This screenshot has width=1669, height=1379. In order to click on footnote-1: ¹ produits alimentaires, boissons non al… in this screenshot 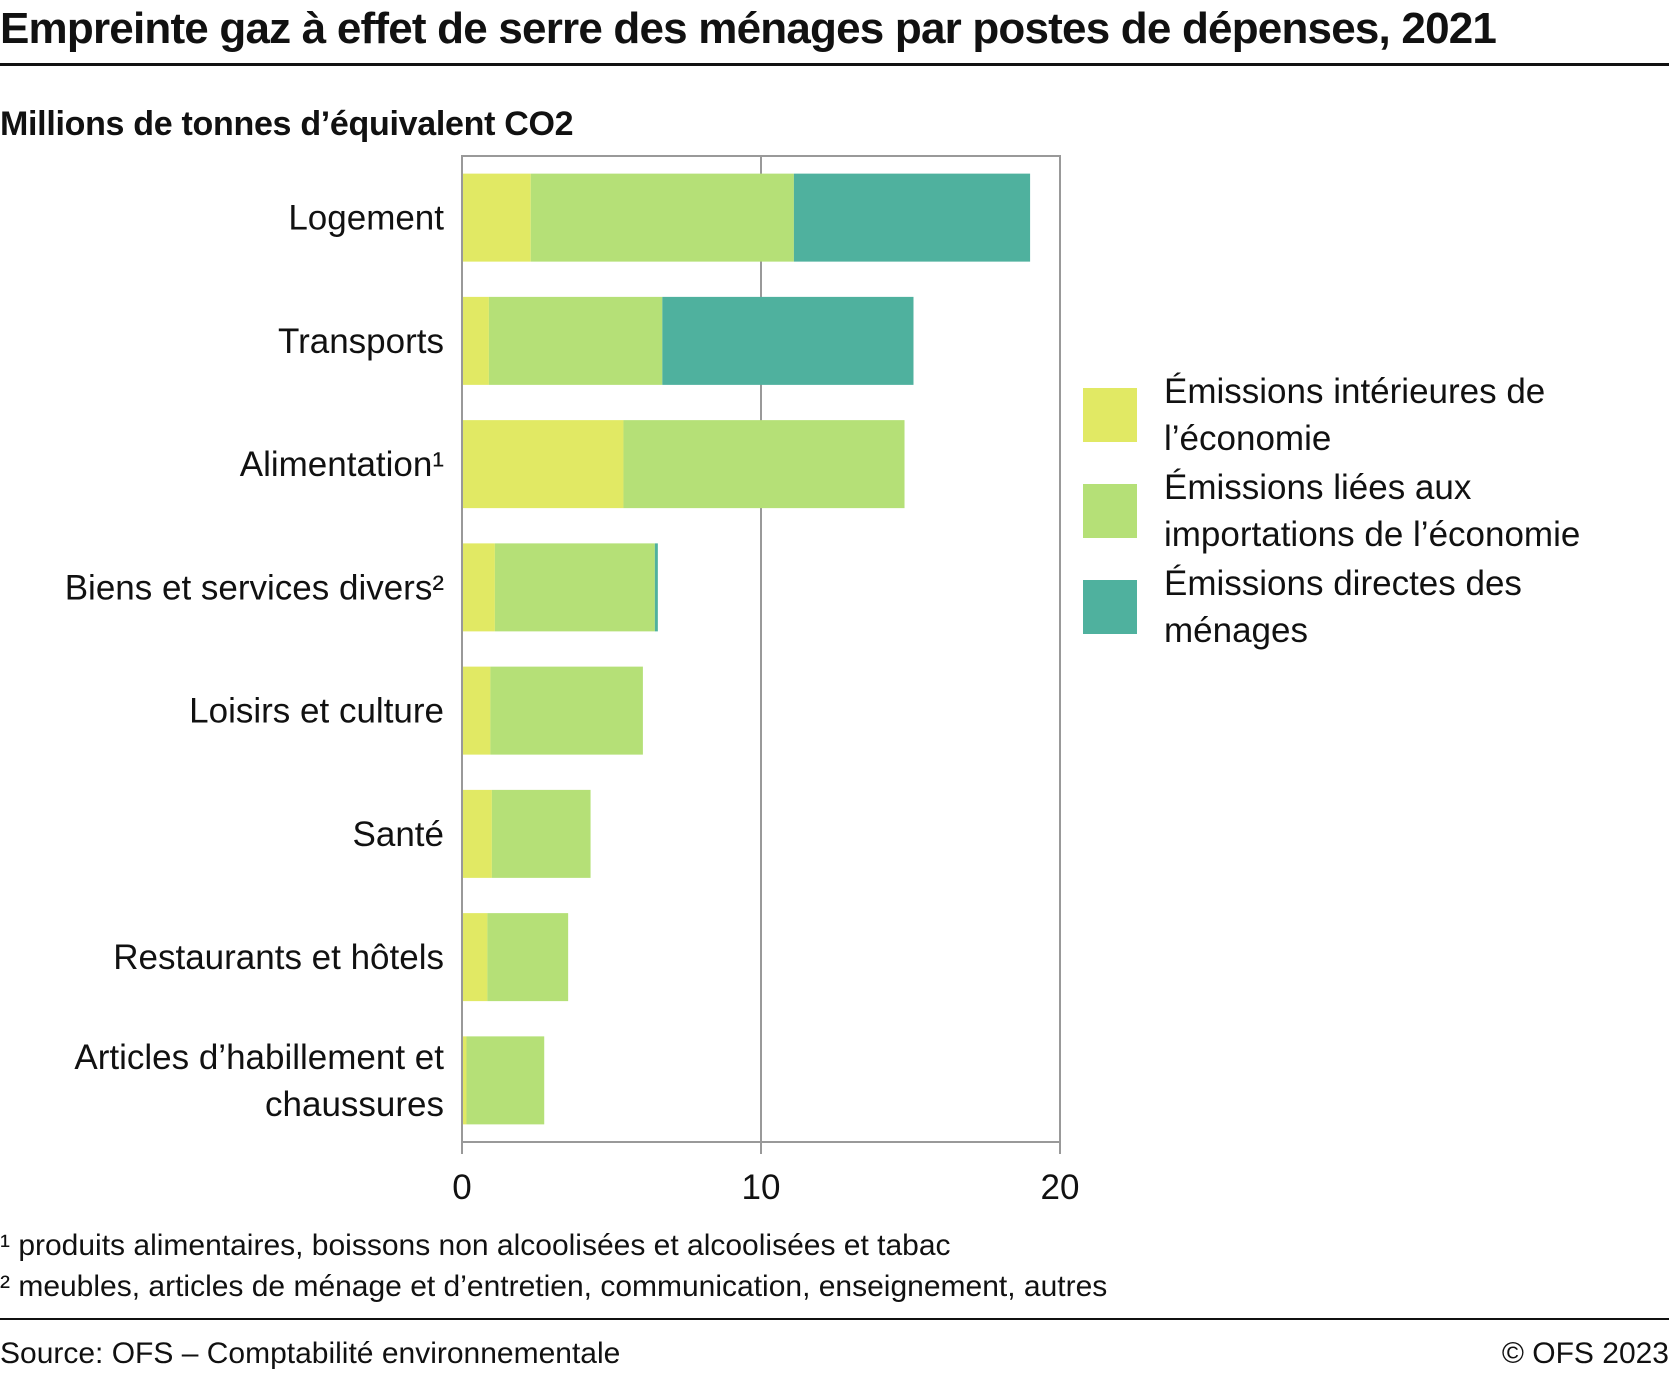, I will do `click(475, 1245)`.